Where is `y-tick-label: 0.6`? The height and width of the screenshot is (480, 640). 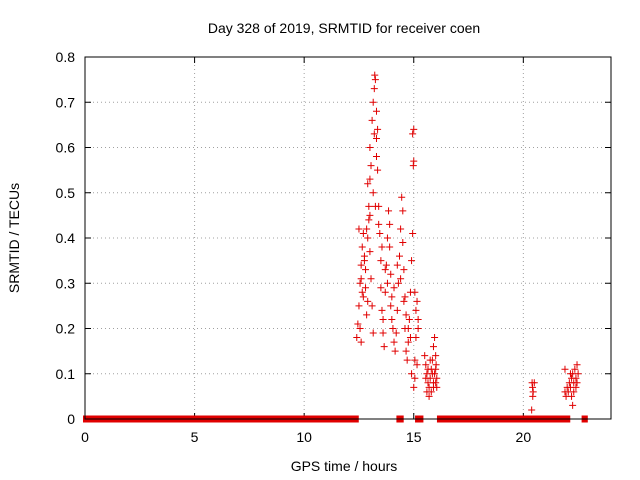
y-tick-label: 0.6 is located at coordinates (66, 148).